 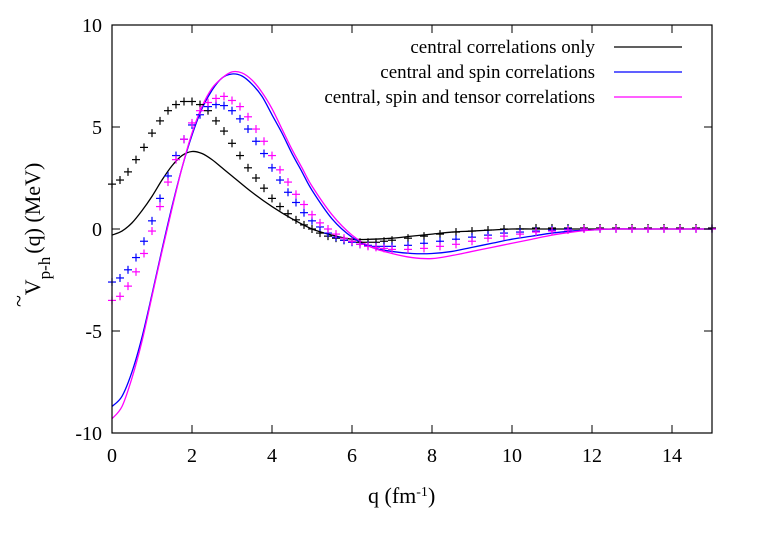 What do you see at coordinates (18, 301) in the screenshot?
I see `y-axis-label-tilde: ~` at bounding box center [18, 301].